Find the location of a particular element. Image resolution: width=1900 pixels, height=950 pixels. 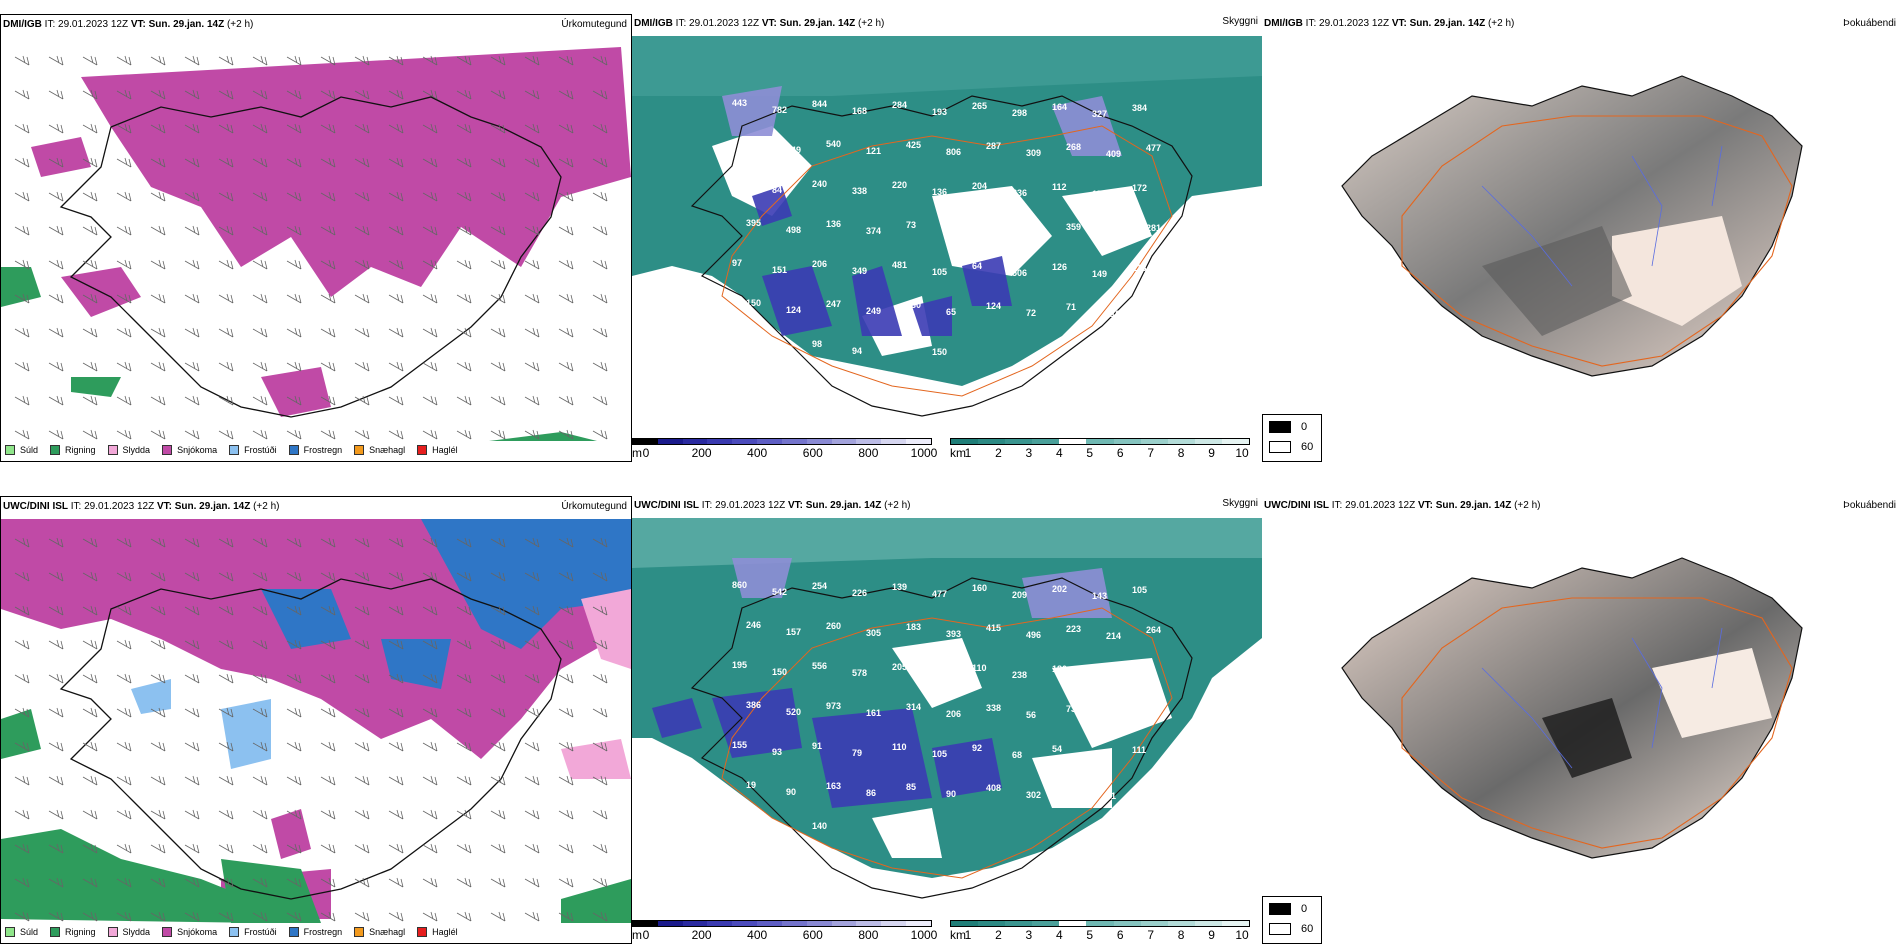

legend-label: Frostregn is located at coordinates (323, 932).